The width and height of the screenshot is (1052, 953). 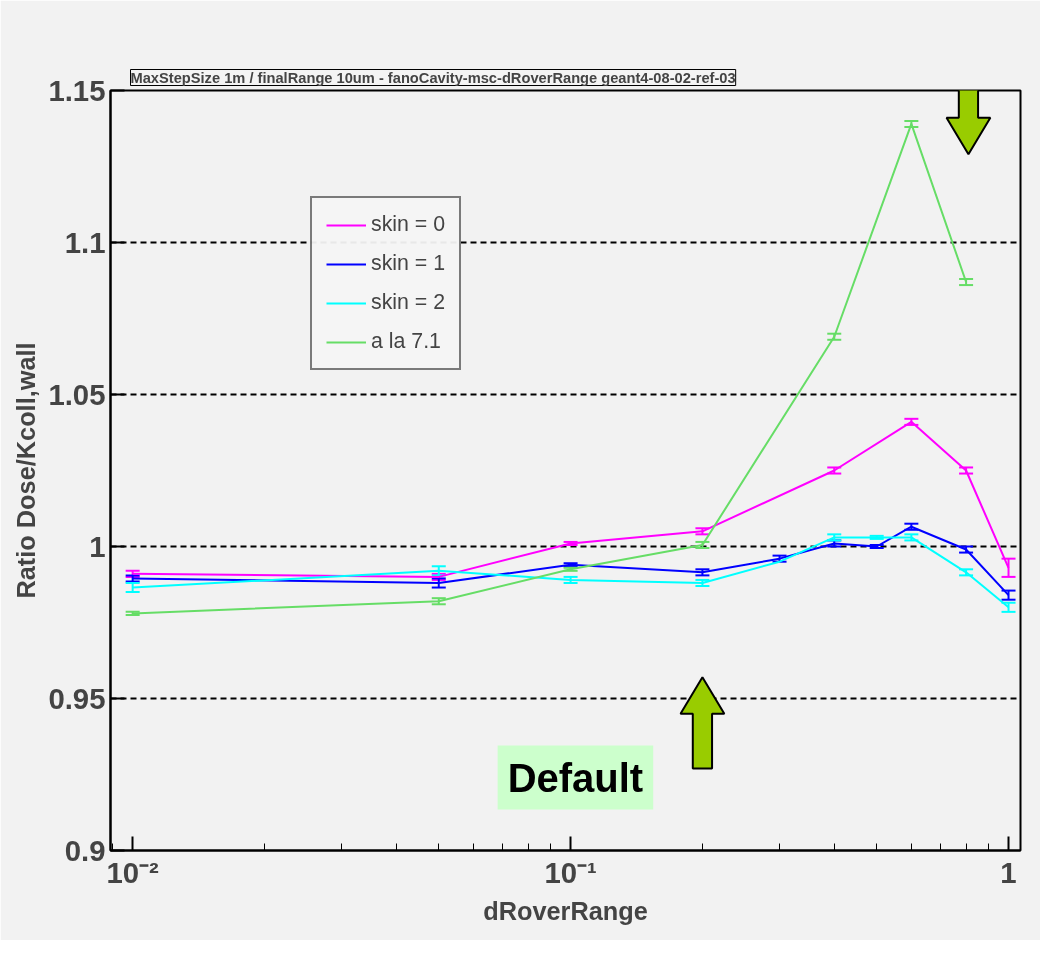 What do you see at coordinates (133, 872) in the screenshot?
I see `x-tick-label: 10⁻²` at bounding box center [133, 872].